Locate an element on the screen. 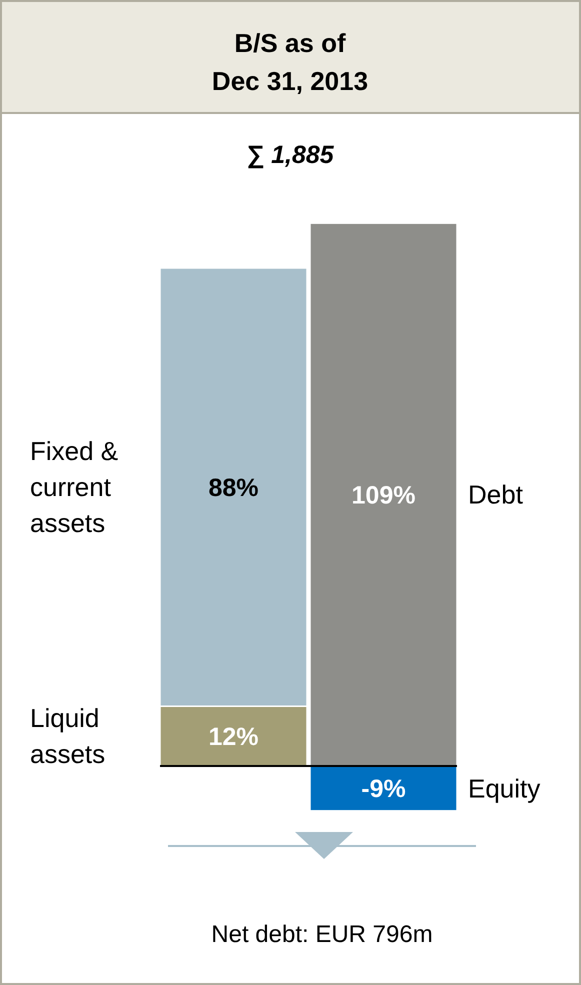 This screenshot has height=985, width=581. data-label: 88% is located at coordinates (233, 488).